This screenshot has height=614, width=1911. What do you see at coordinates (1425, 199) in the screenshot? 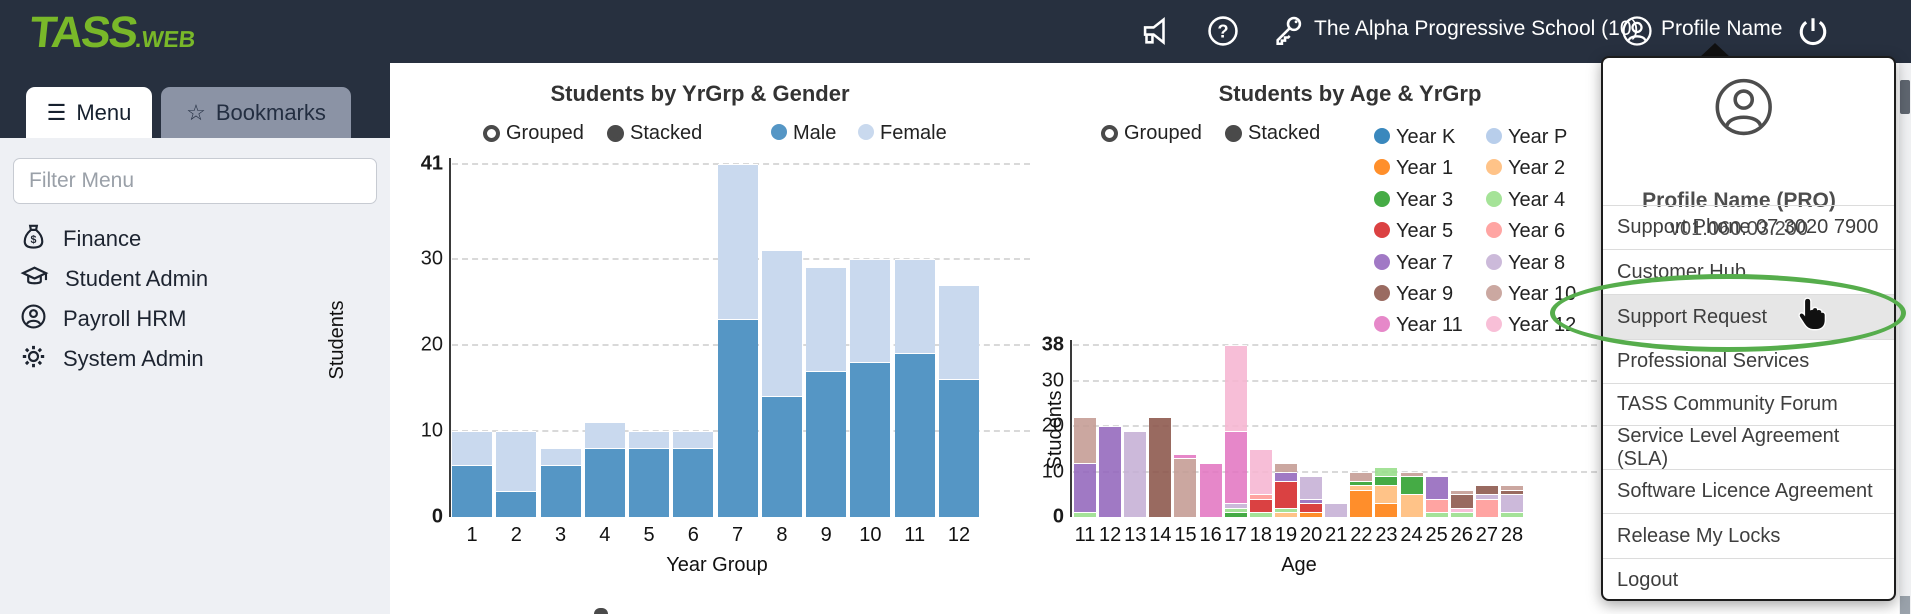
I see `legend-label-year-3: Year 3` at bounding box center [1425, 199].